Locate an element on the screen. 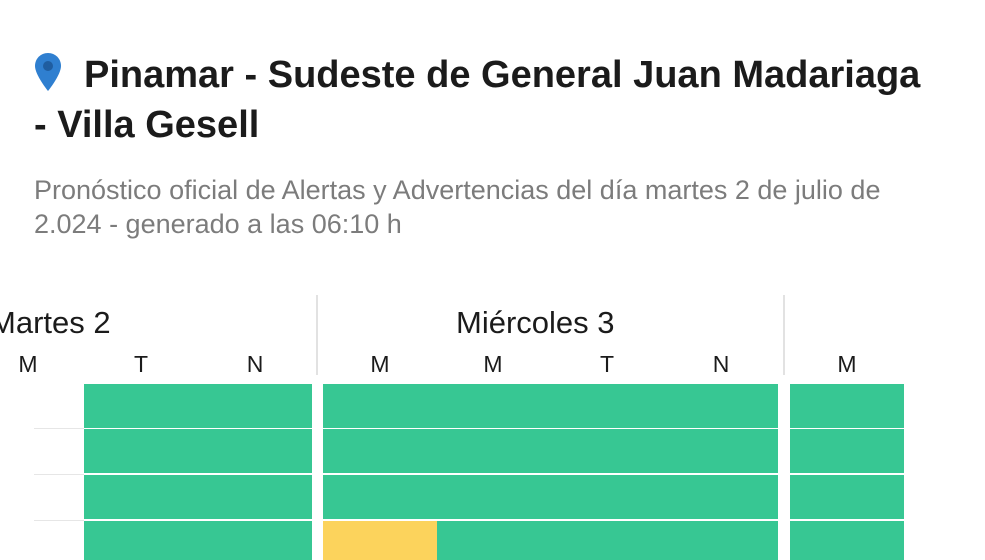 This screenshot has height=560, width=985. day-label-wednesday: Miércoles 3 is located at coordinates (535, 322).